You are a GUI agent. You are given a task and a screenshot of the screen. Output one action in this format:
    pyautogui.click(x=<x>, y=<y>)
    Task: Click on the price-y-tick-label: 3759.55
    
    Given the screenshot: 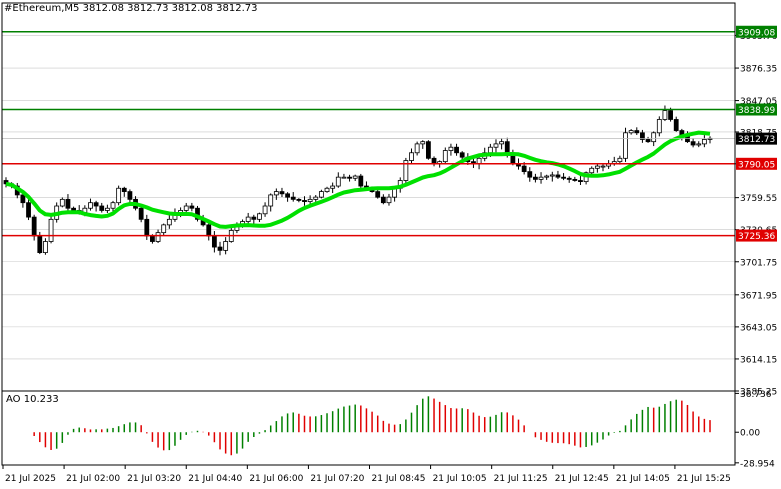 What is the action you would take?
    pyautogui.click(x=758, y=199)
    